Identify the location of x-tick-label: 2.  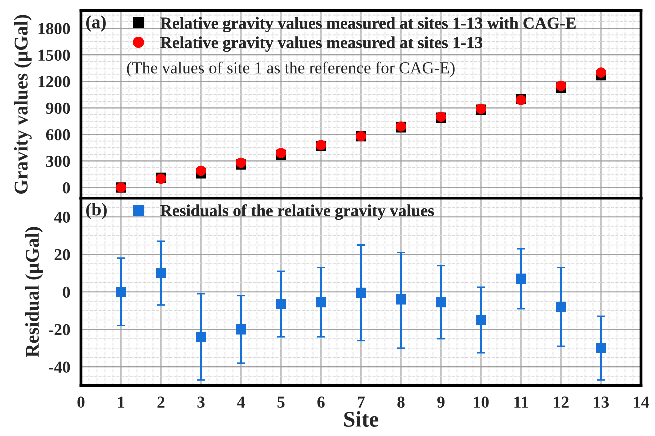
(161, 402).